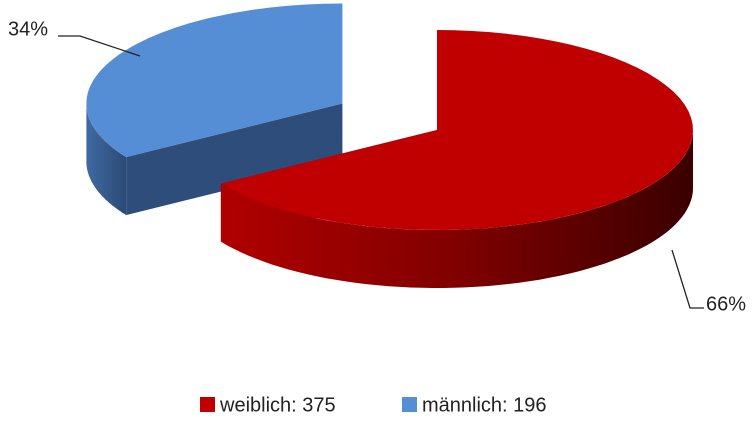  Describe the element at coordinates (214, 80) in the screenshot. I see `pie-slice` at that location.